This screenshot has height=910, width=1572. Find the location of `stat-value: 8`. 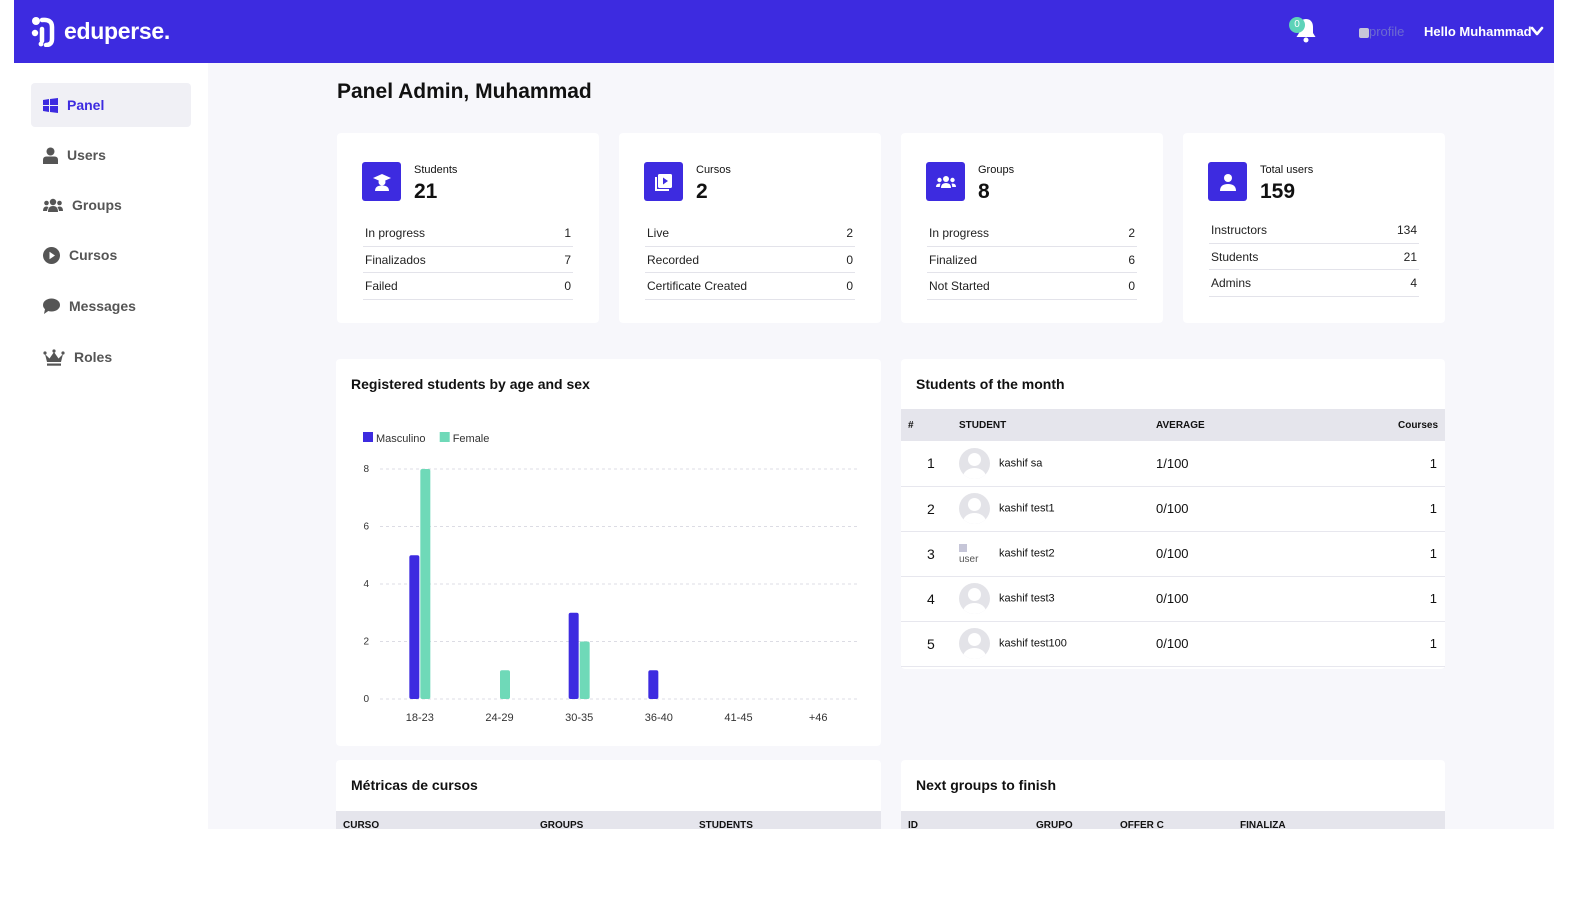

stat-value: 8 is located at coordinates (984, 191).